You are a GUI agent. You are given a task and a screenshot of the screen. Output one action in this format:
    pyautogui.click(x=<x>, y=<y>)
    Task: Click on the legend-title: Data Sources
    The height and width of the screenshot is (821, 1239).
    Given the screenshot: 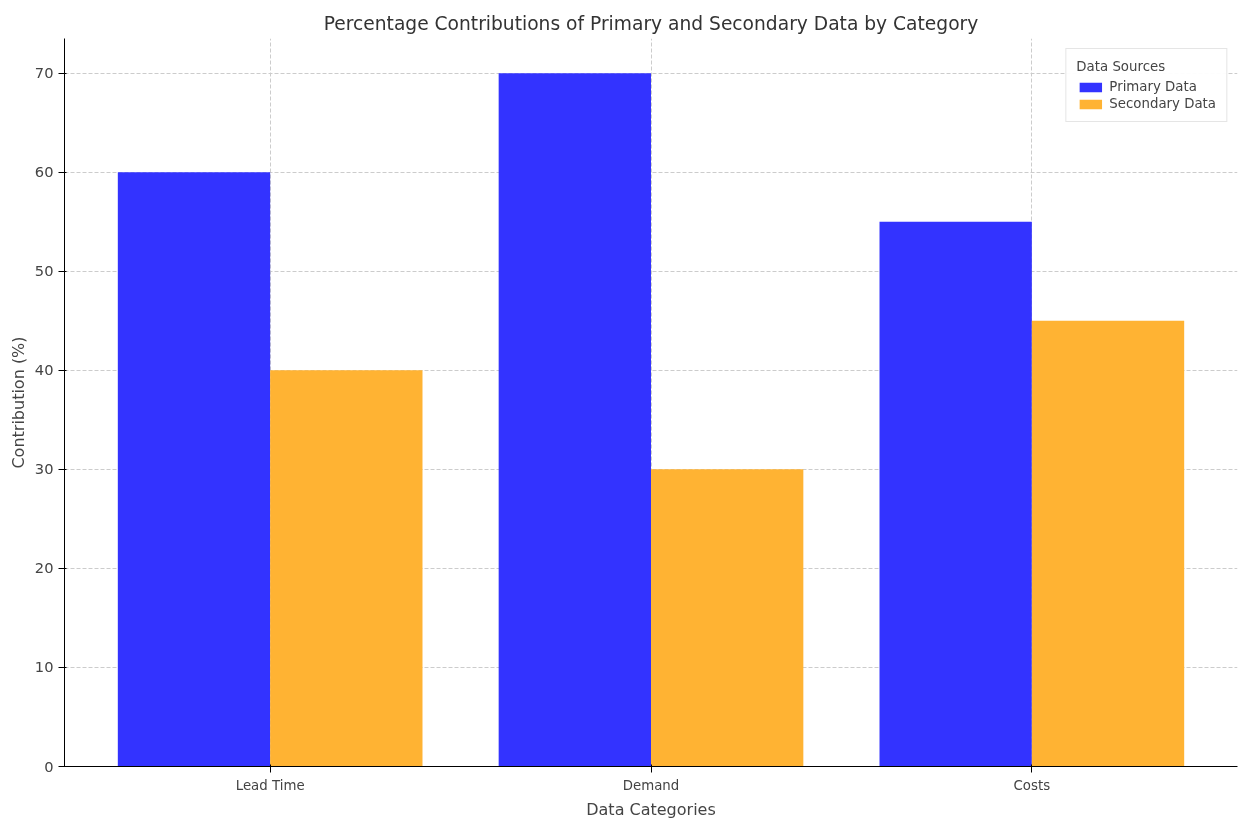 What is the action you would take?
    pyautogui.click(x=1121, y=66)
    